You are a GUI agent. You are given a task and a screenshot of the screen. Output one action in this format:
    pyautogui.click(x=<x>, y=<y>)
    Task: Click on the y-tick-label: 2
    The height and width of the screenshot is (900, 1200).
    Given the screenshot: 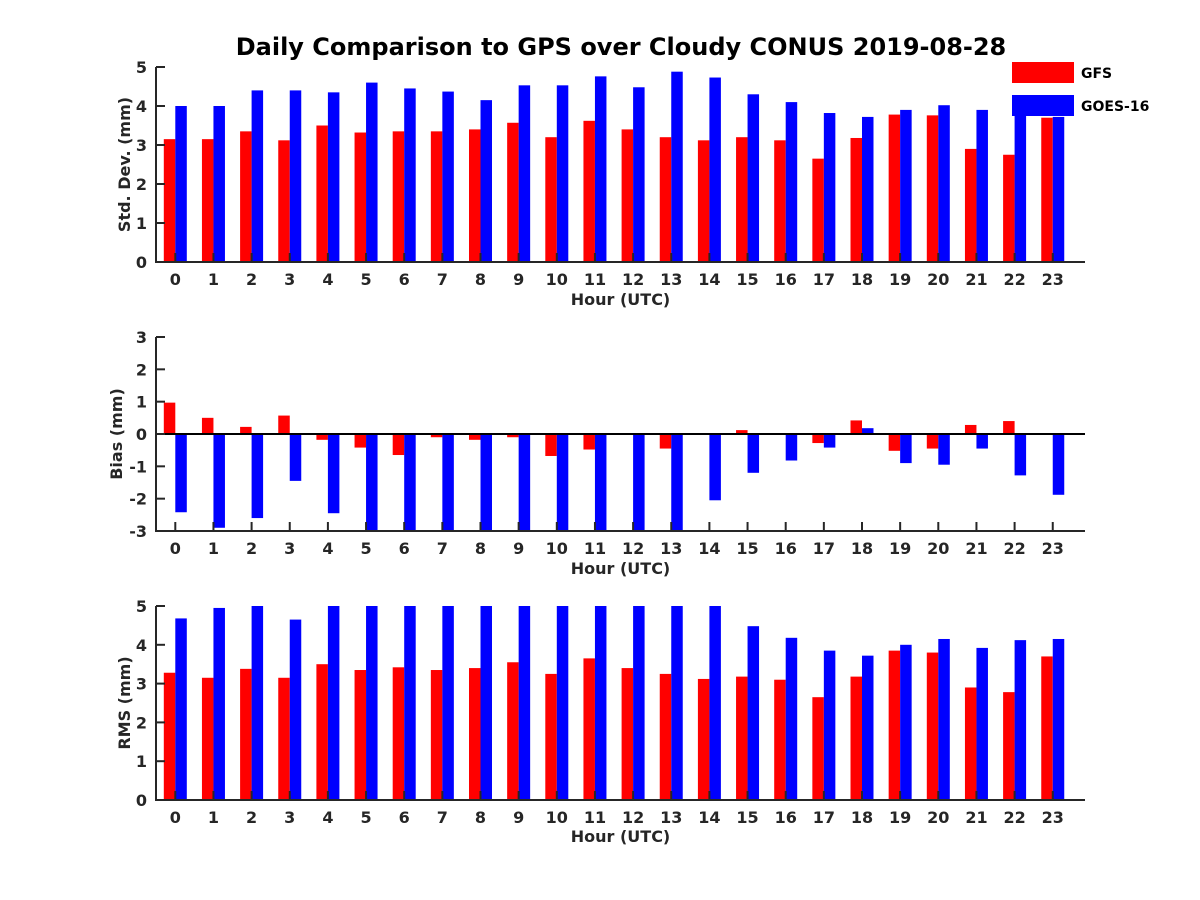 What is the action you would take?
    pyautogui.click(x=141, y=184)
    